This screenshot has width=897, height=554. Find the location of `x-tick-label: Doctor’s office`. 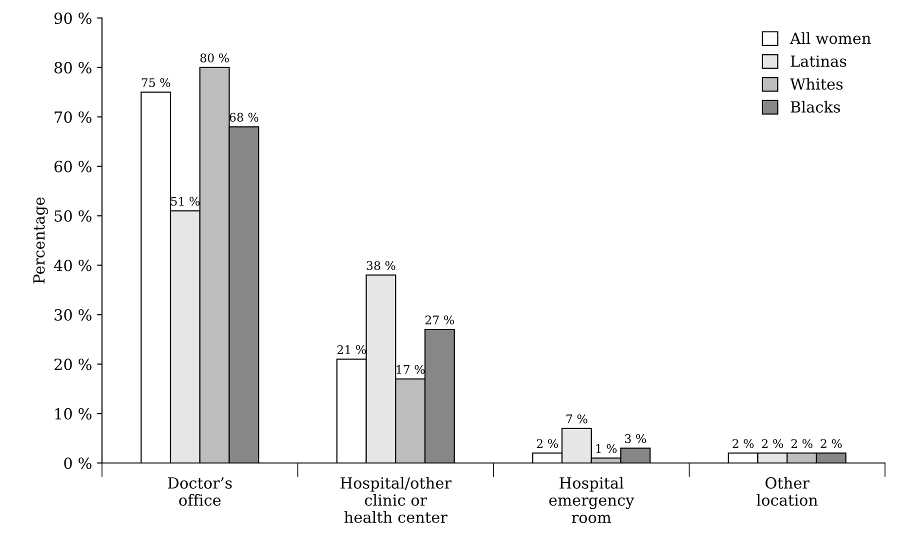

x-tick-label: Doctor’s office is located at coordinates (200, 491).